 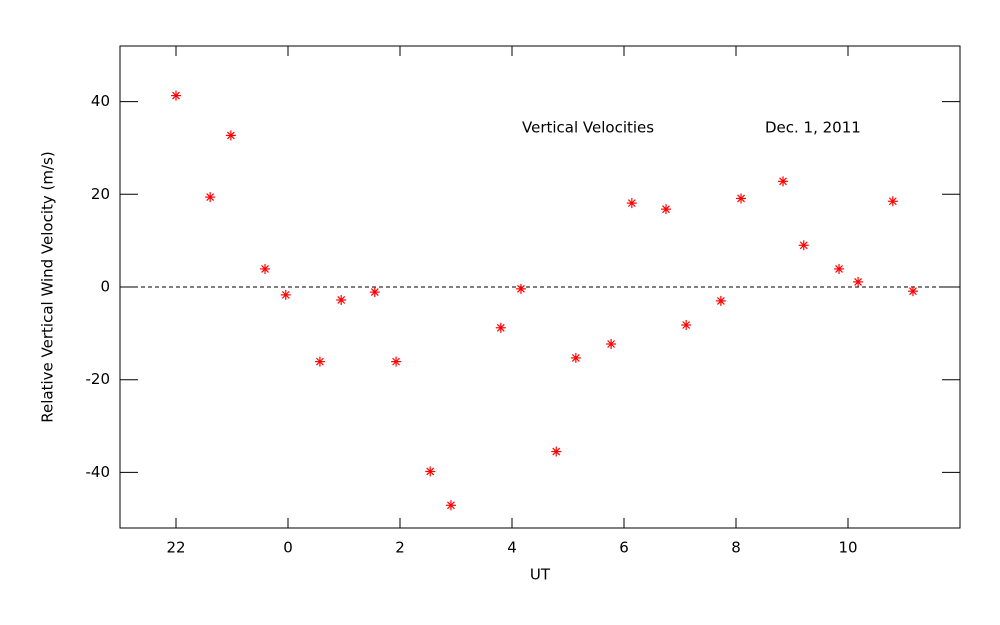 I want to click on y-axis-label: Relative Vertical Wind Velocity (m/s), so click(x=48, y=286).